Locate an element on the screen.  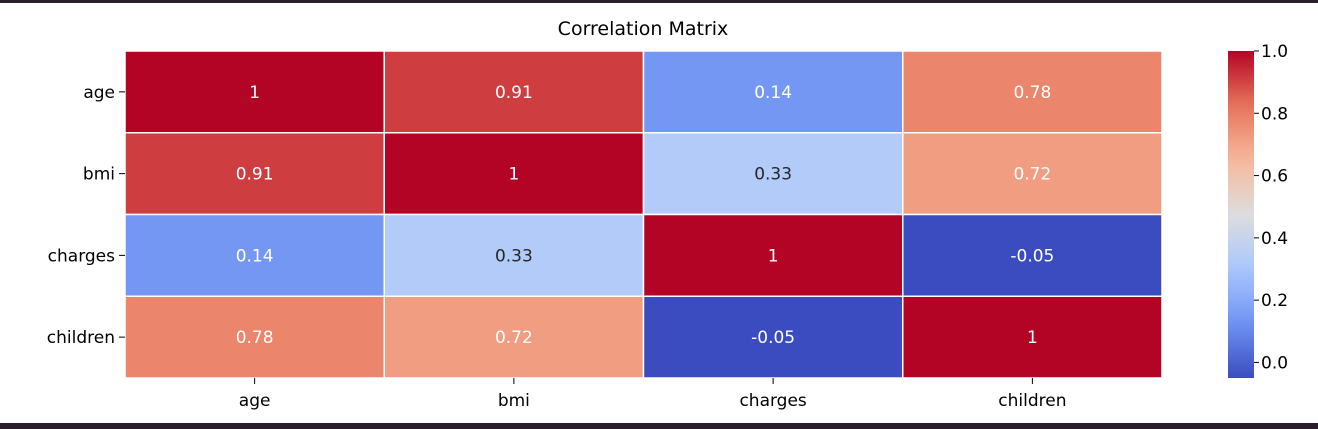
colorbar-tick-label: 0.4 is located at coordinates (1274, 239).